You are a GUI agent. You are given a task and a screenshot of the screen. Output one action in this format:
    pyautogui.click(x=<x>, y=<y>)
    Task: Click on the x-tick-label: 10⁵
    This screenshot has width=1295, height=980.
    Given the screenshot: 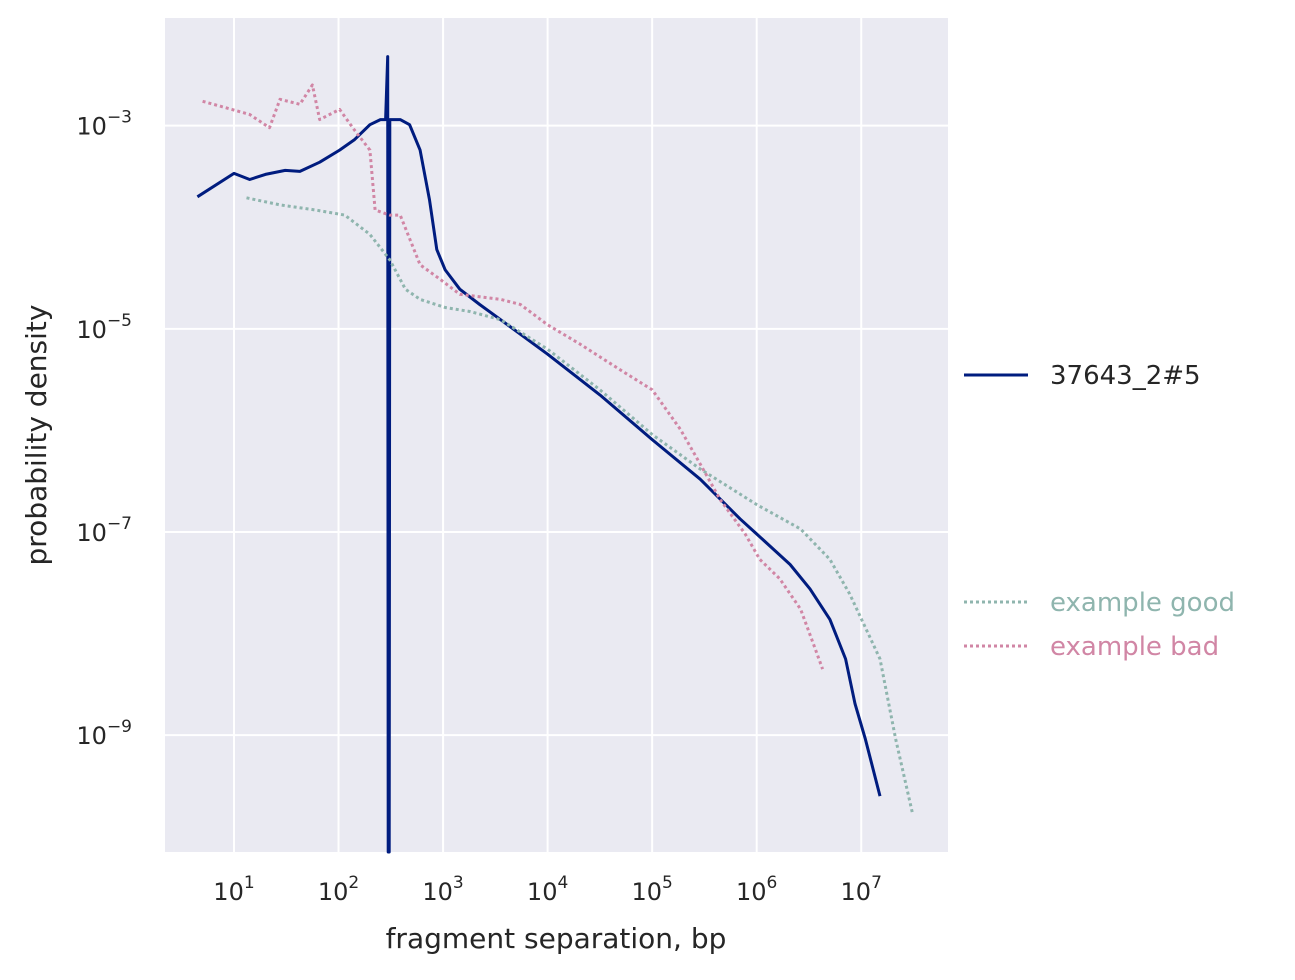 What is the action you would take?
    pyautogui.click(x=651, y=889)
    